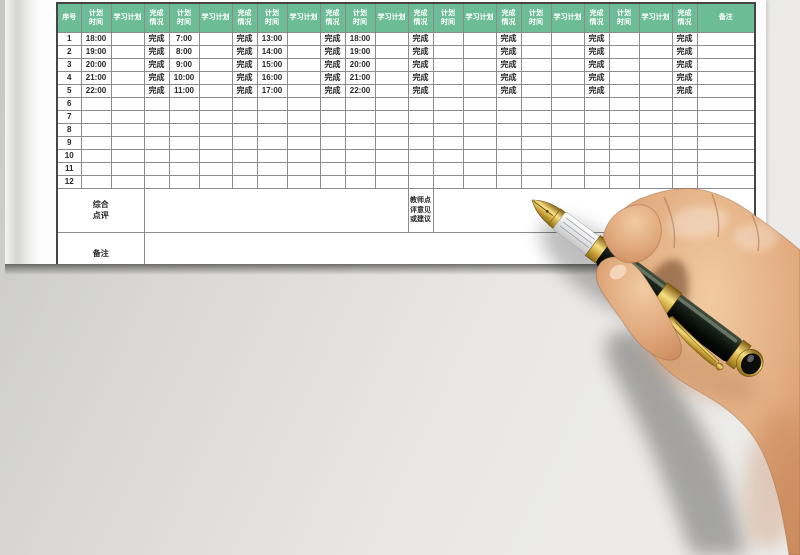  I want to click on cell-plan-time: 8:00, so click(184, 52).